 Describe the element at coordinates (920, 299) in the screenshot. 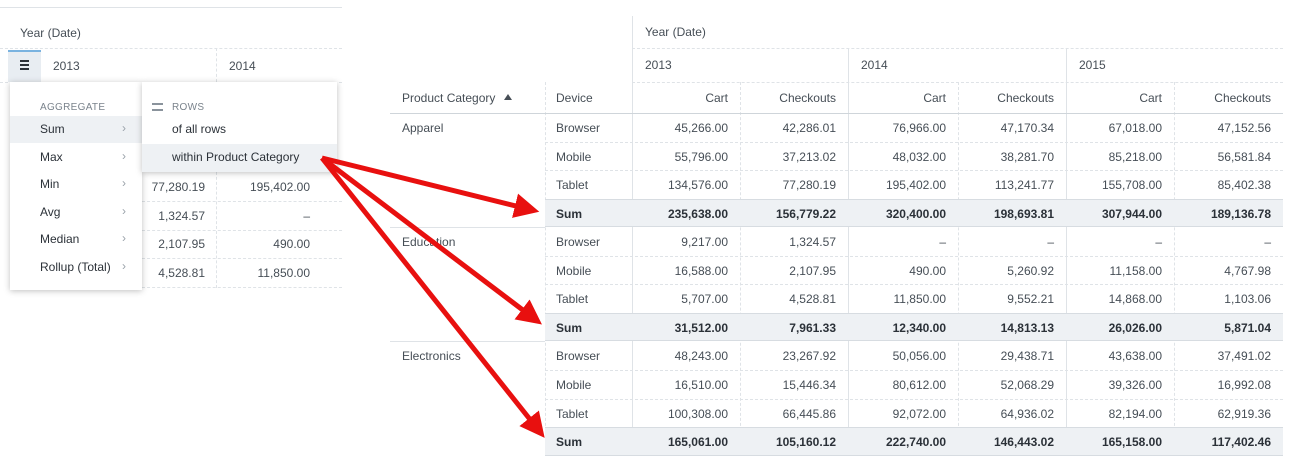

I see `cell-value: 11,850.00` at that location.